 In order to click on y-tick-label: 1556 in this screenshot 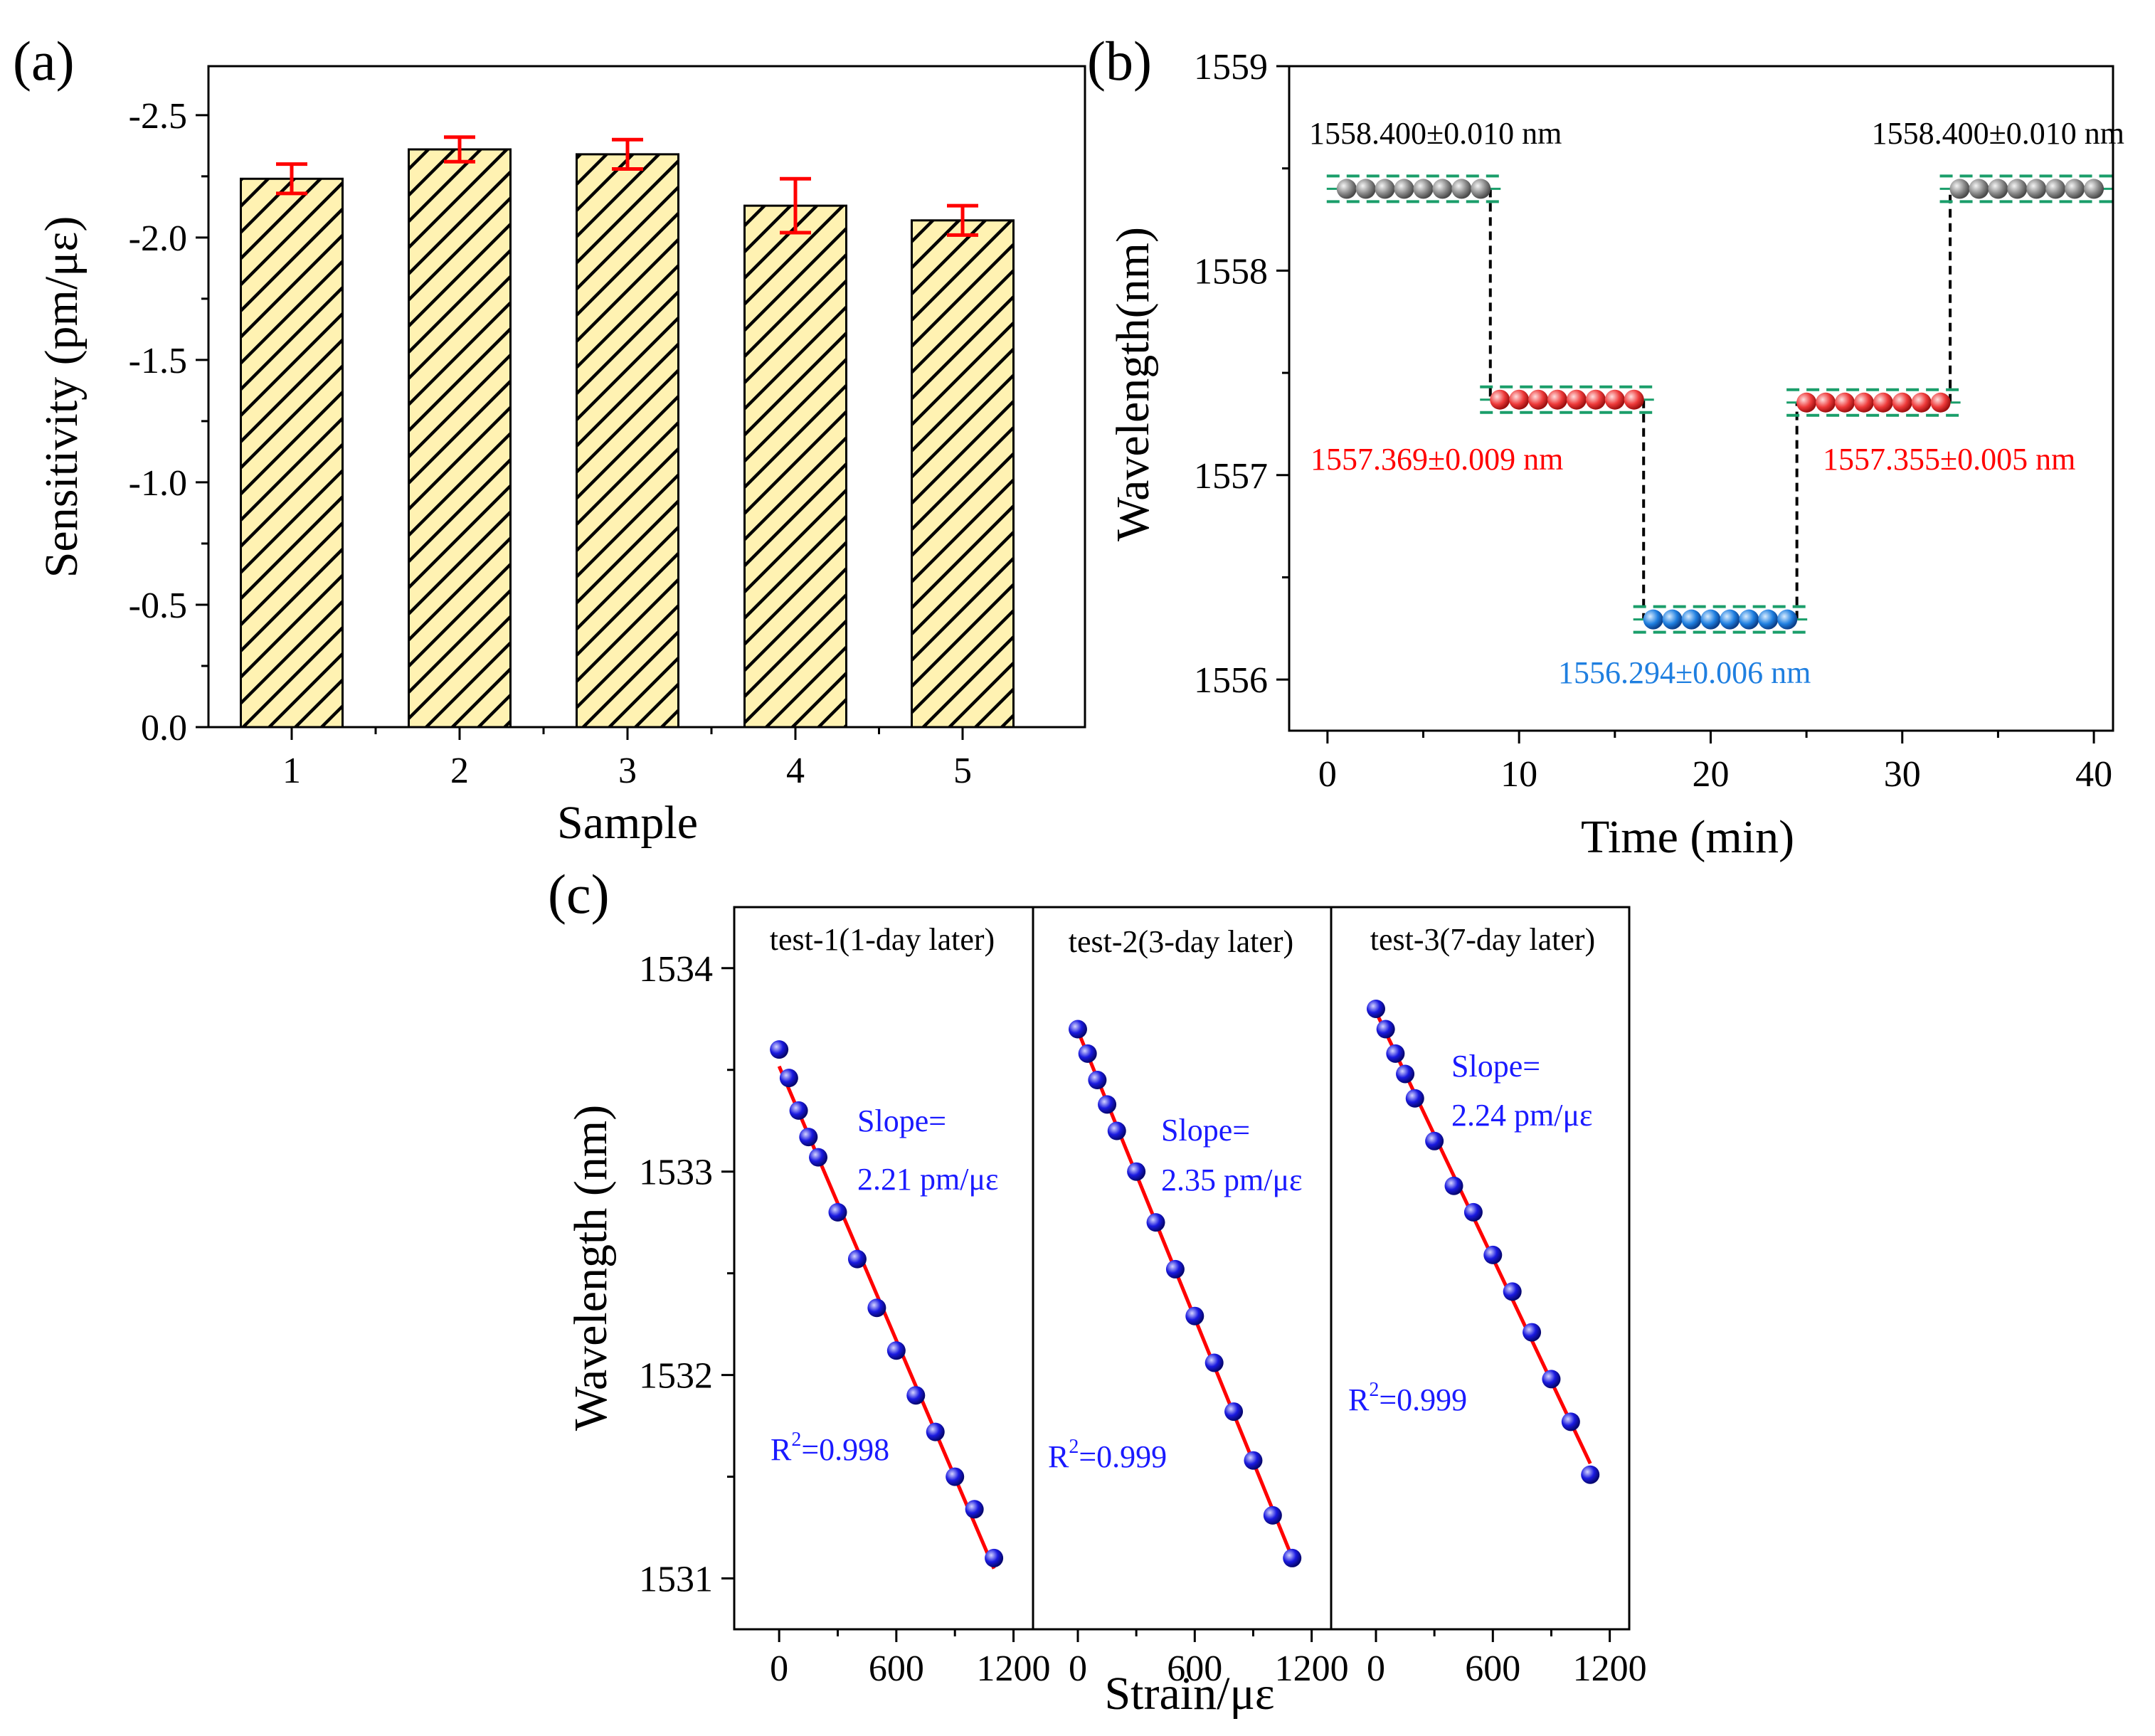, I will do `click(1231, 680)`.